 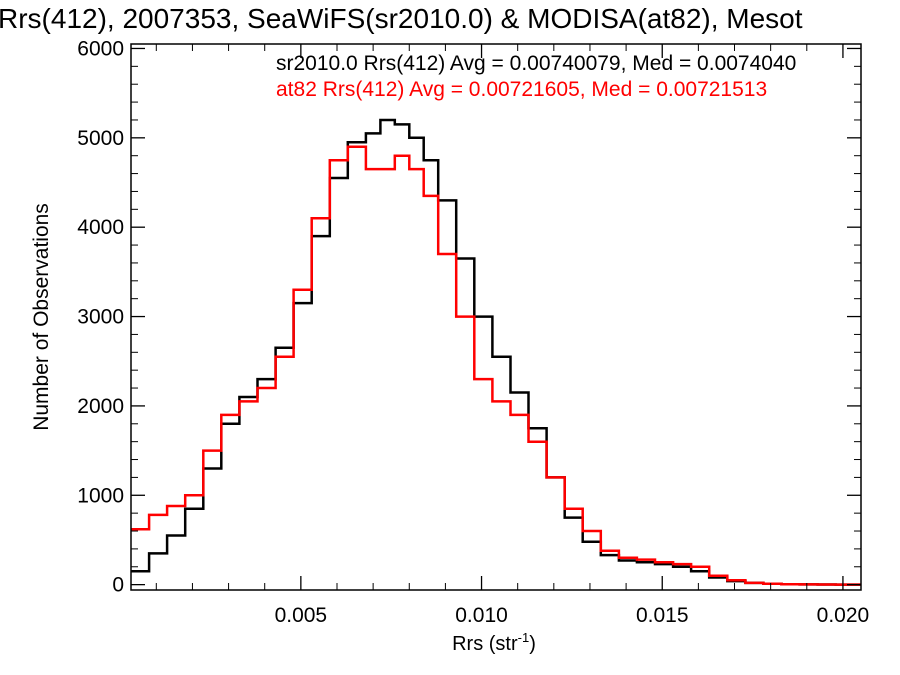 I want to click on x-axis-label: Rrs (str-1), so click(x=494, y=642).